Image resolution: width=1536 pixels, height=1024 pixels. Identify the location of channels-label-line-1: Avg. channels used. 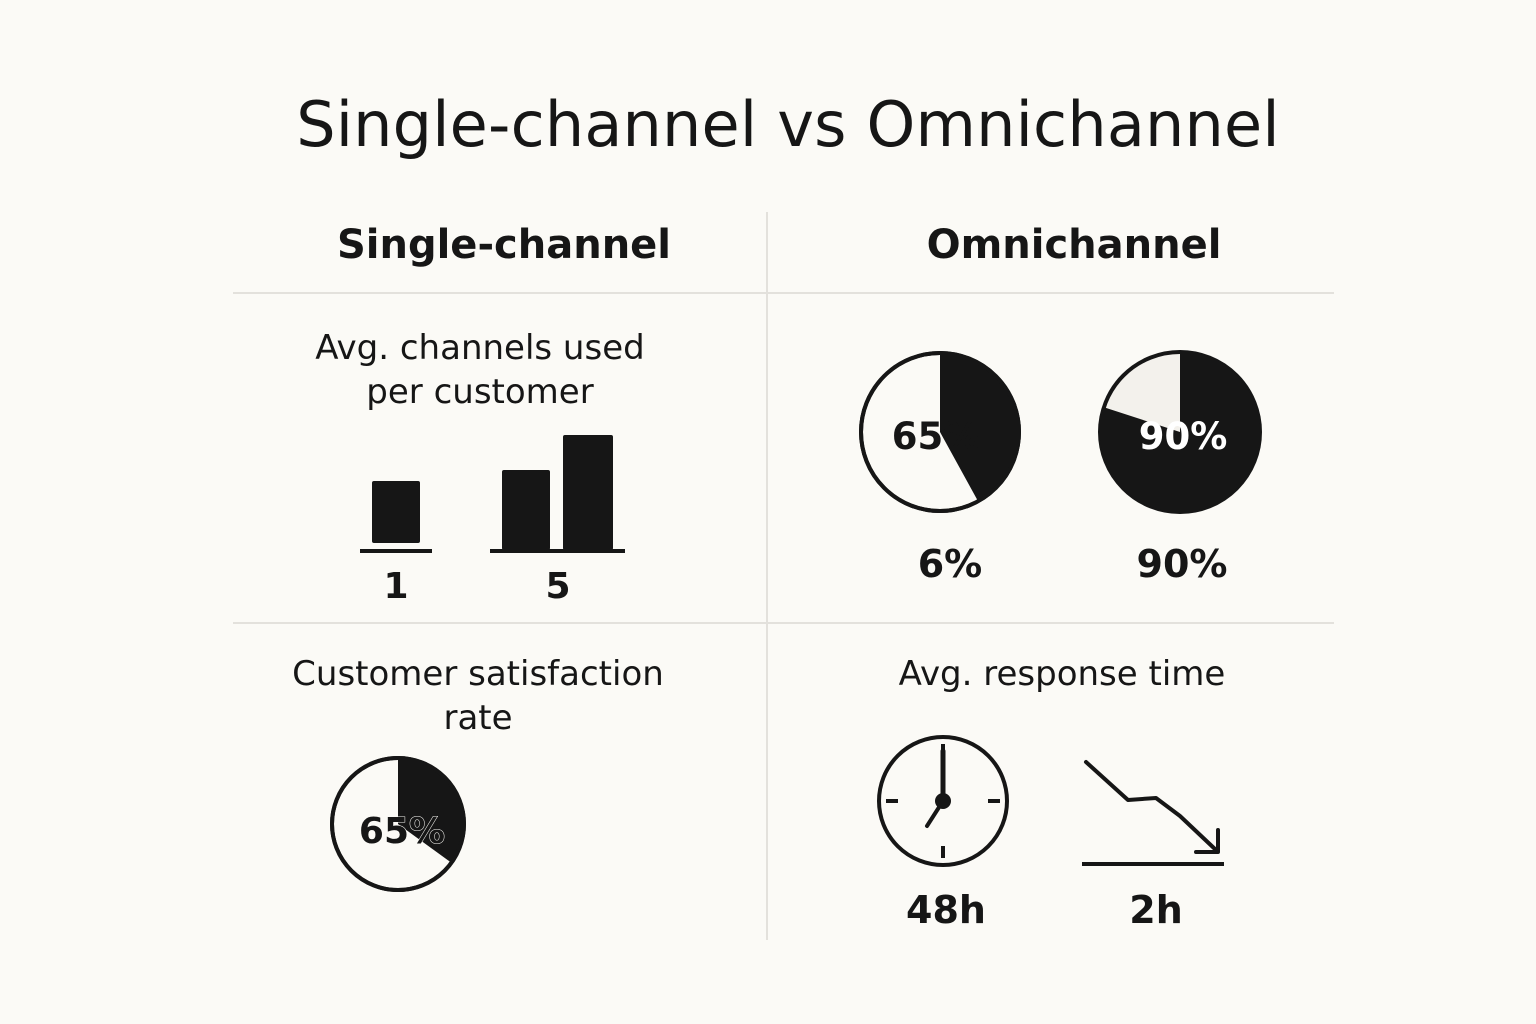
(480, 348).